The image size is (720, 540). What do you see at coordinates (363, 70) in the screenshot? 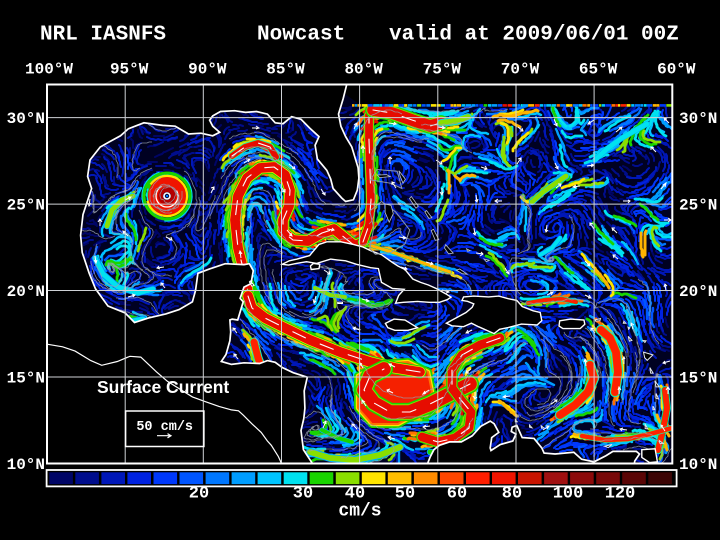
I see `svg-text: 80°W` at bounding box center [363, 70].